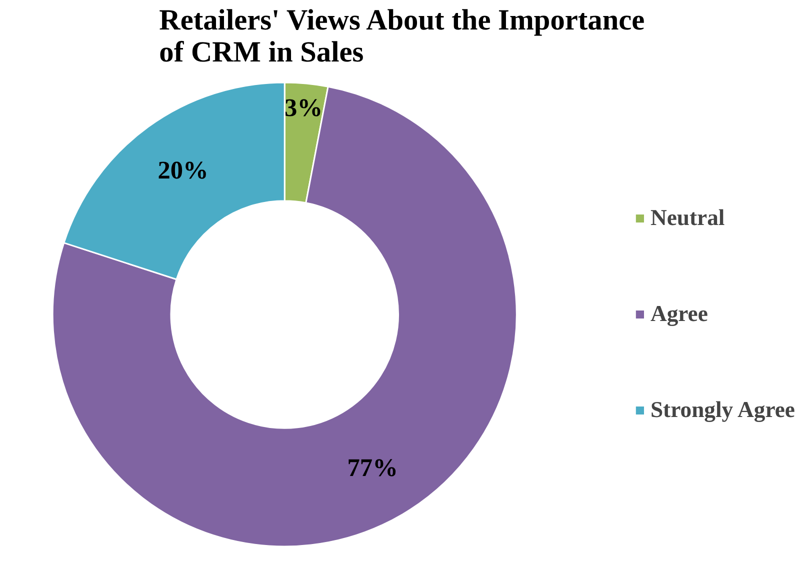  What do you see at coordinates (303, 108) in the screenshot?
I see `data-label: 3%` at bounding box center [303, 108].